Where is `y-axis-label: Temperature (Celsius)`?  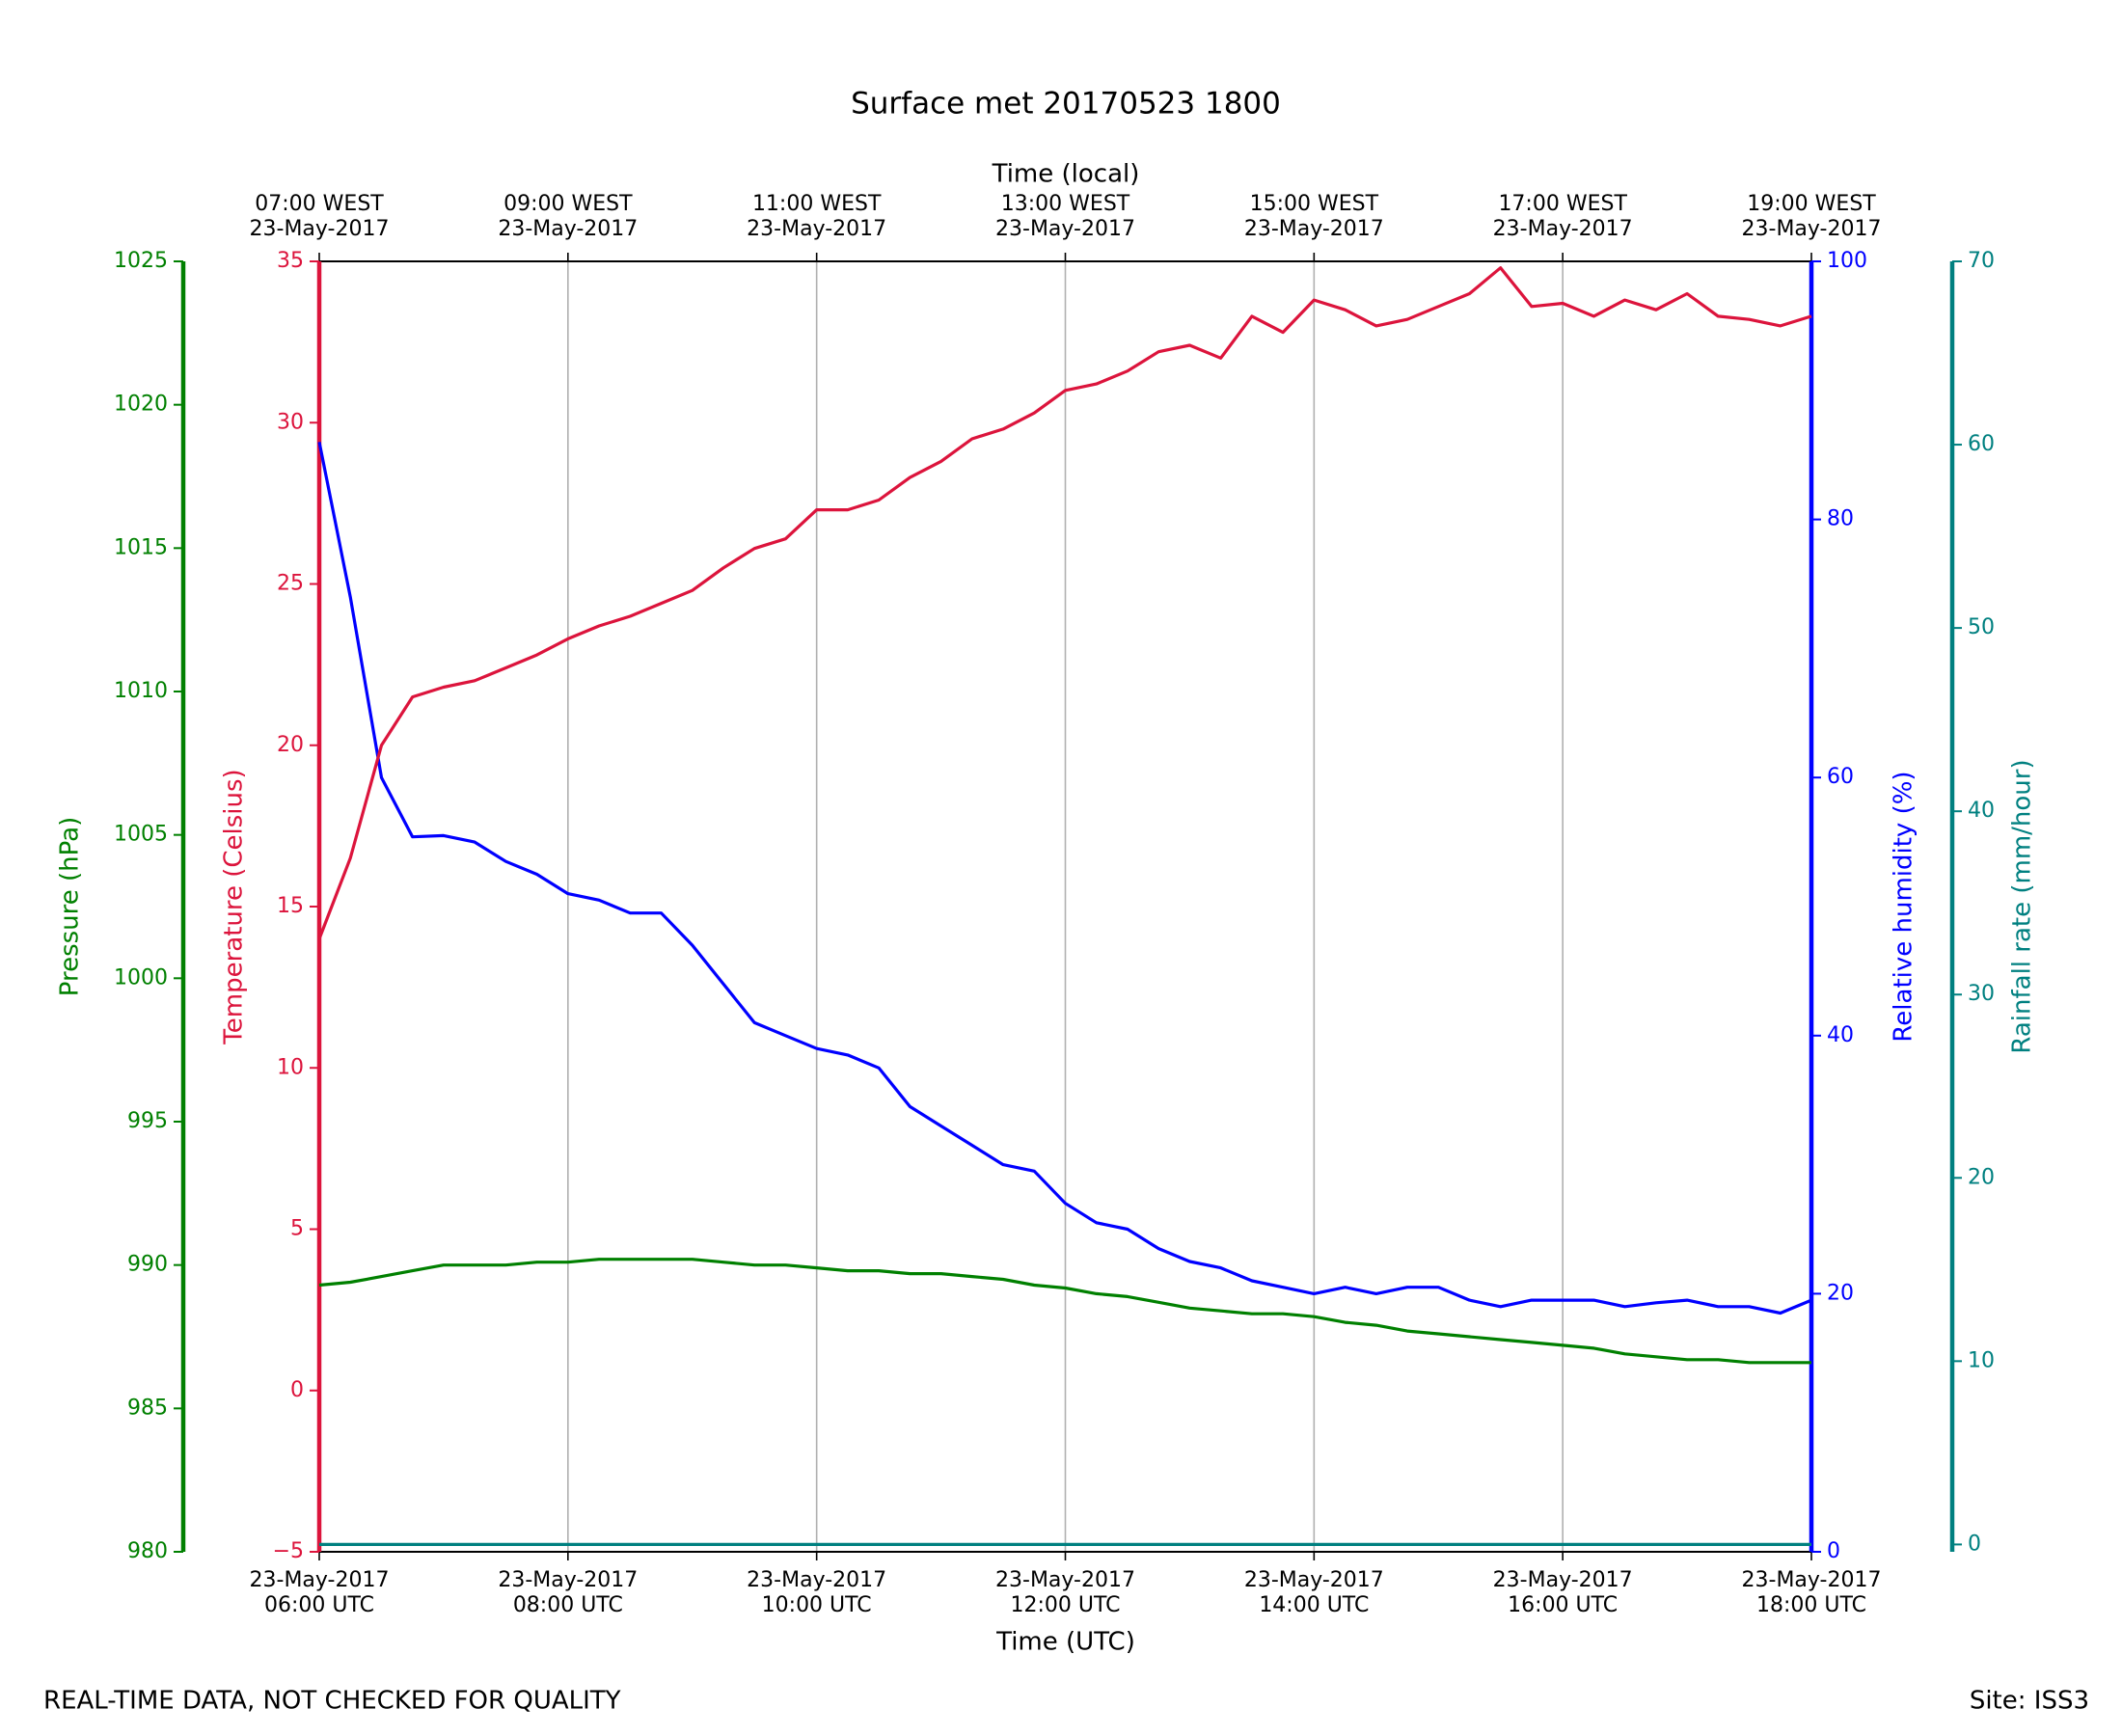 y-axis-label: Temperature (Celsius) is located at coordinates (235, 907).